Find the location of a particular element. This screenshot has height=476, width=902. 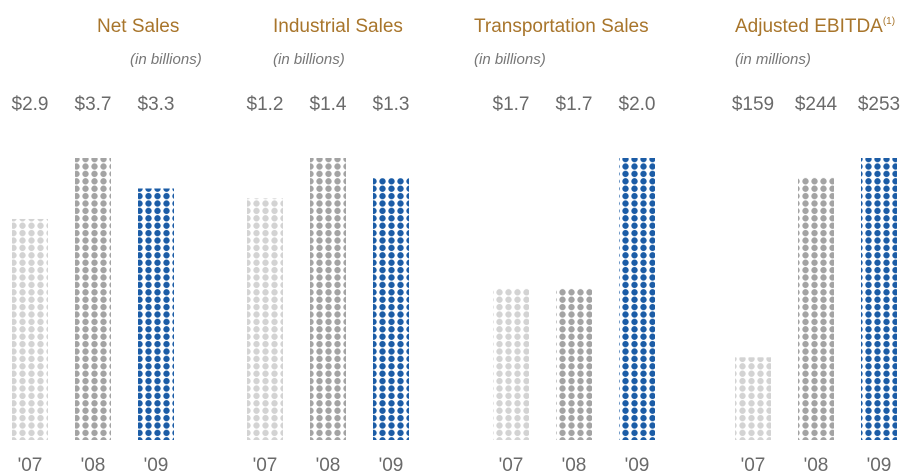

value-label: $3.7 is located at coordinates (93, 104).